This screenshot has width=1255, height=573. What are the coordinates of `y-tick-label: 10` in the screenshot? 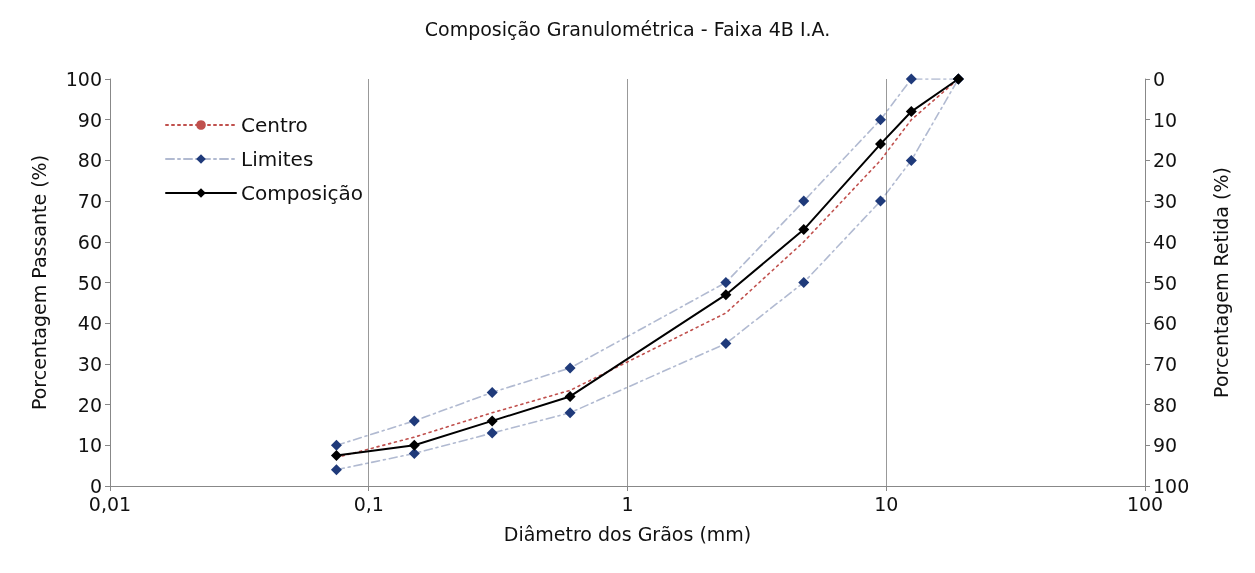 It's located at (89, 445).